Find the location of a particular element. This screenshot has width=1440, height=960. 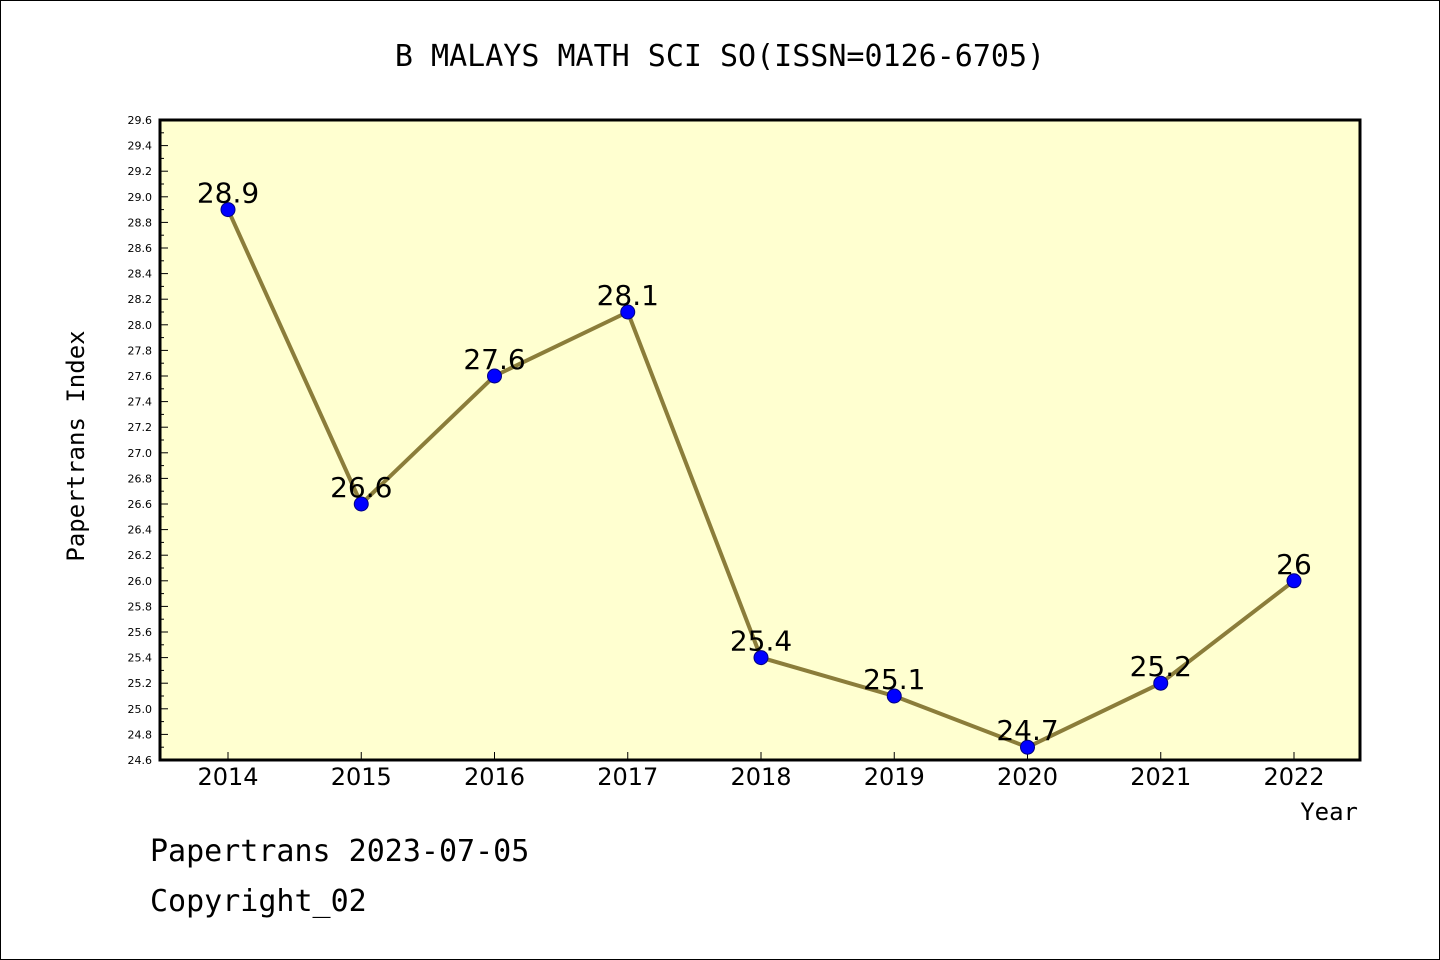

y-tick-label: 26.8 is located at coordinates (140, 478).